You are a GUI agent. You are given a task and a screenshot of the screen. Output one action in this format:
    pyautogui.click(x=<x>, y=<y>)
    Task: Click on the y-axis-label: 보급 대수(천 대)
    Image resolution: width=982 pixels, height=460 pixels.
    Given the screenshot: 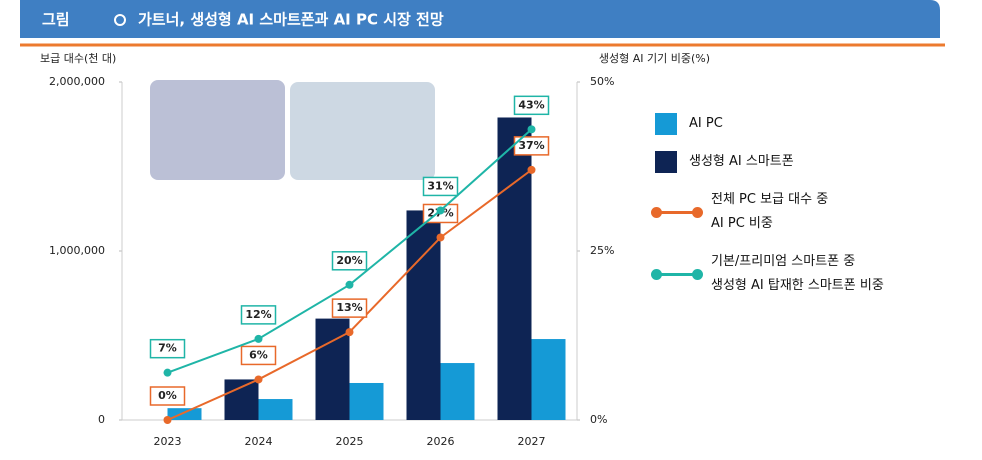 What is the action you would take?
    pyautogui.click(x=78, y=58)
    